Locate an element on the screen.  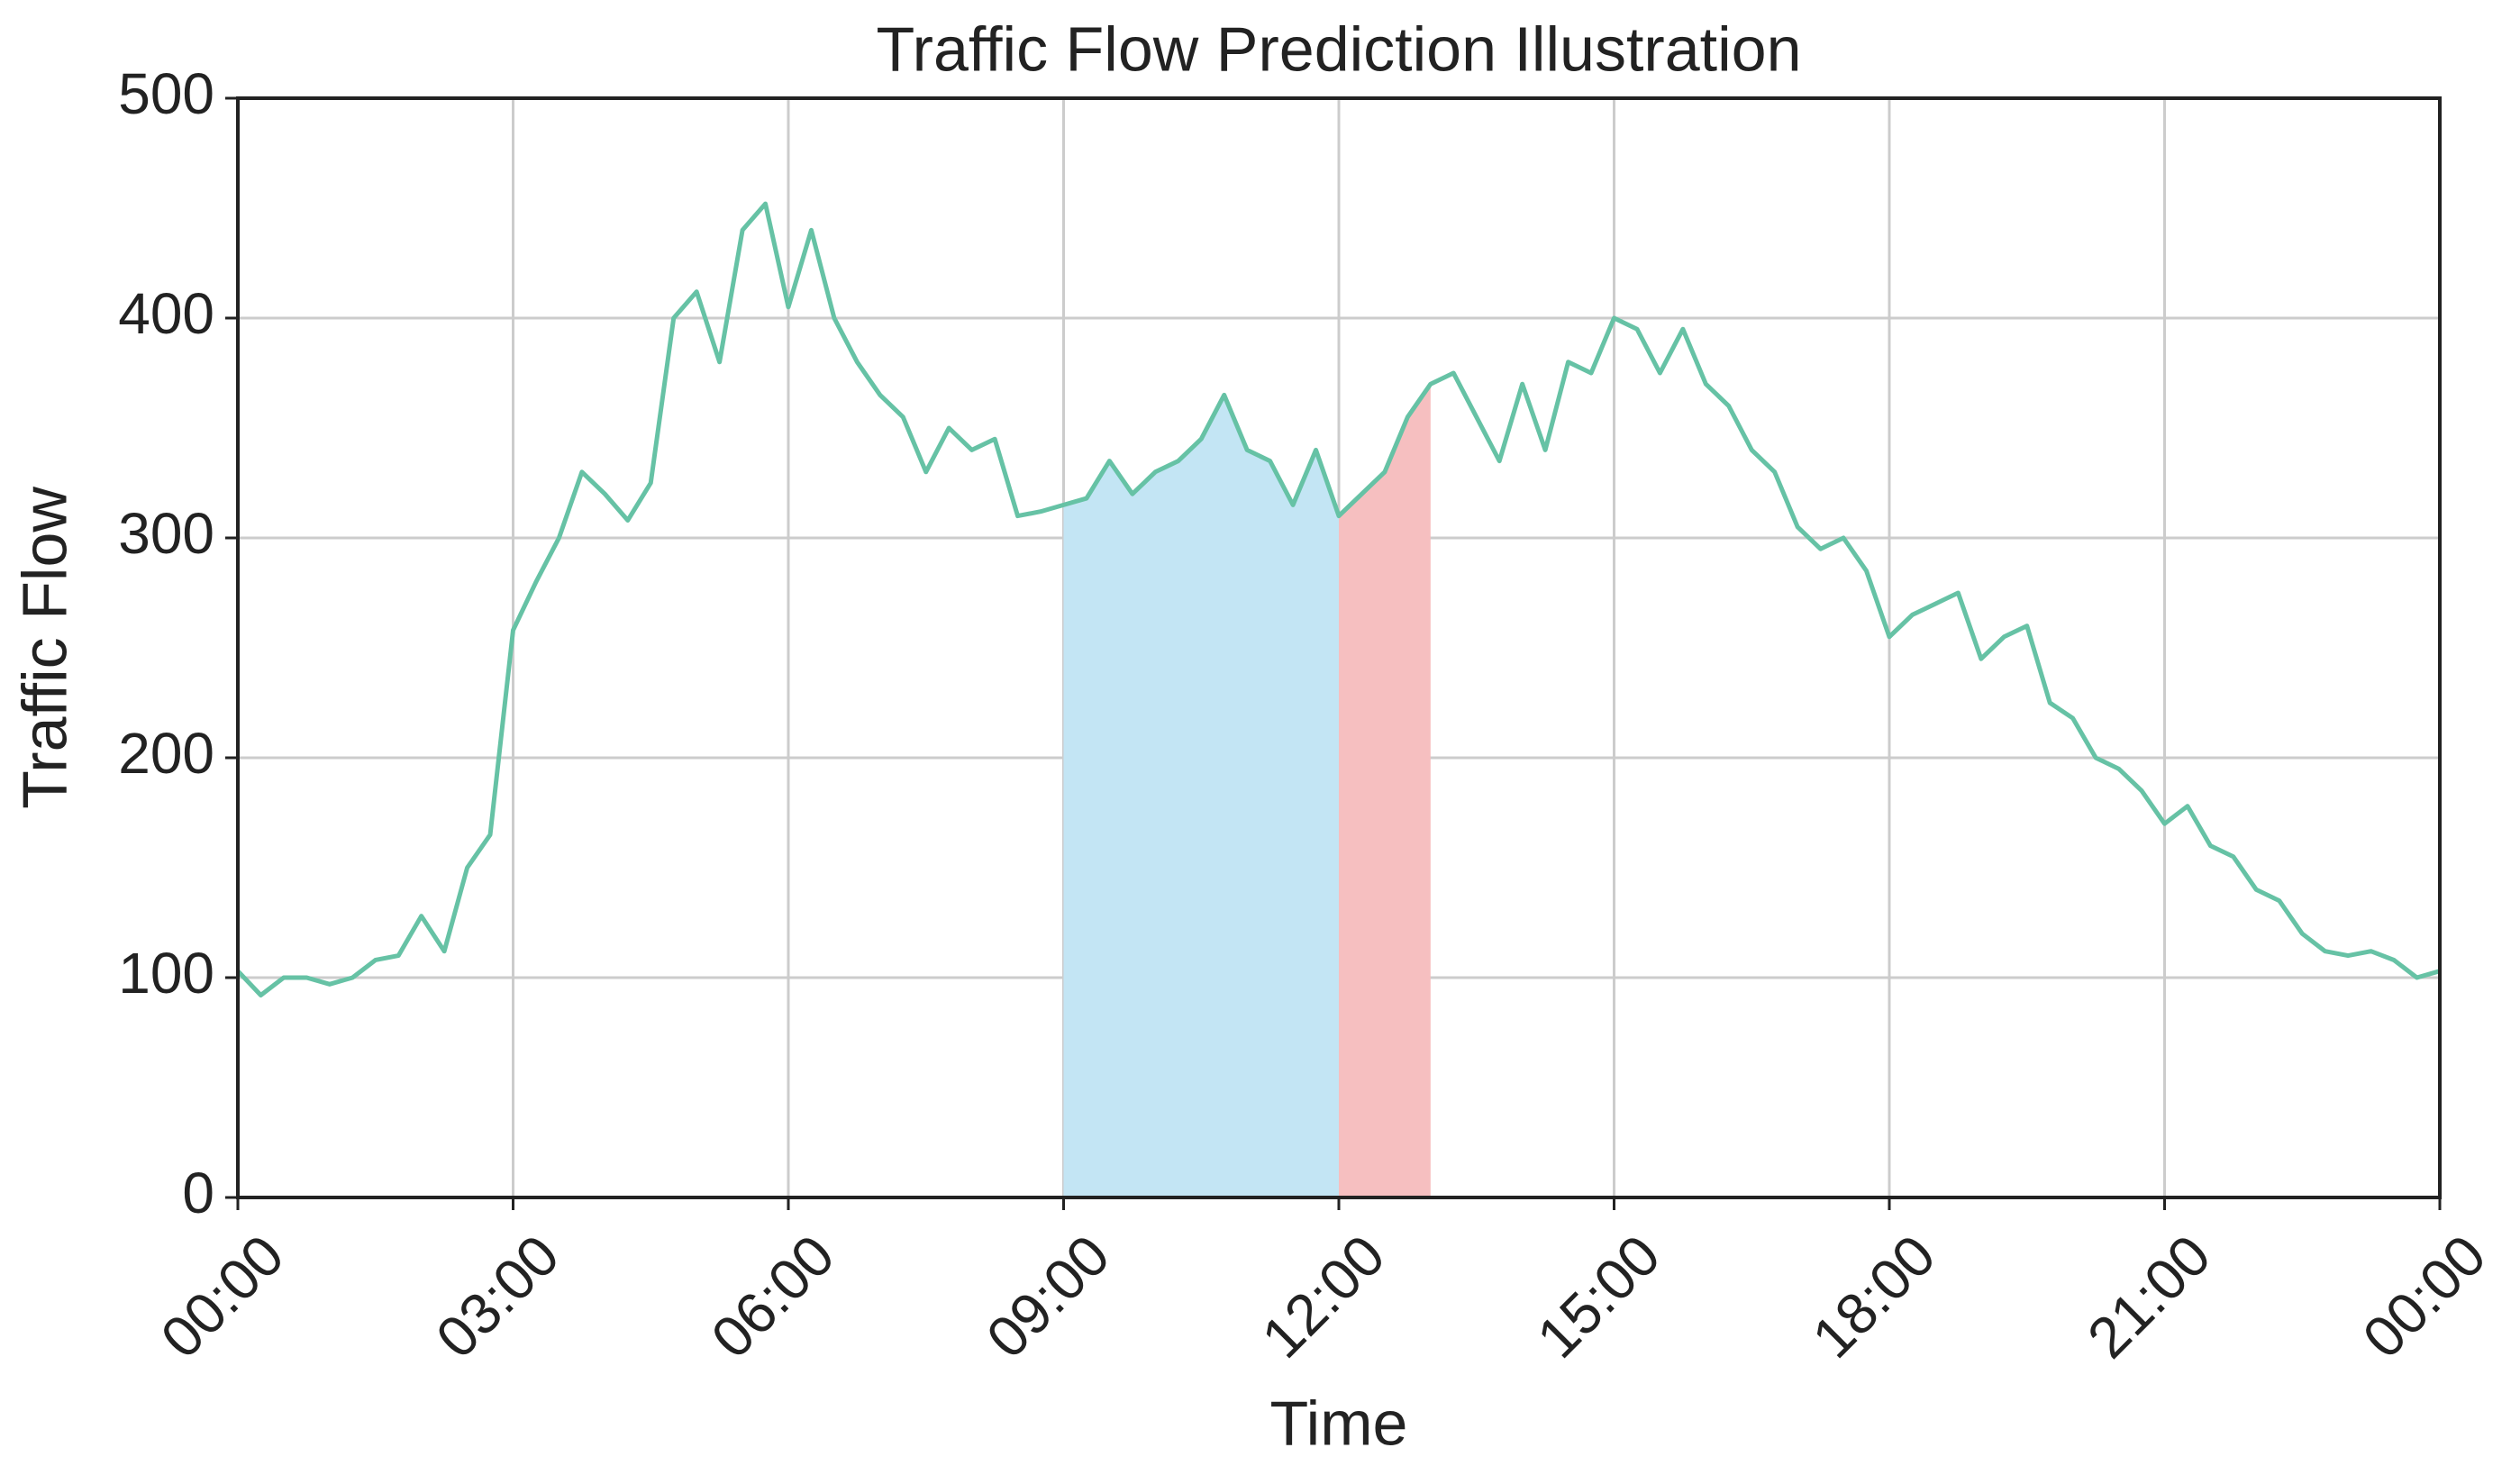
x-tick-label: 06:00 is located at coordinates (773, 1296).